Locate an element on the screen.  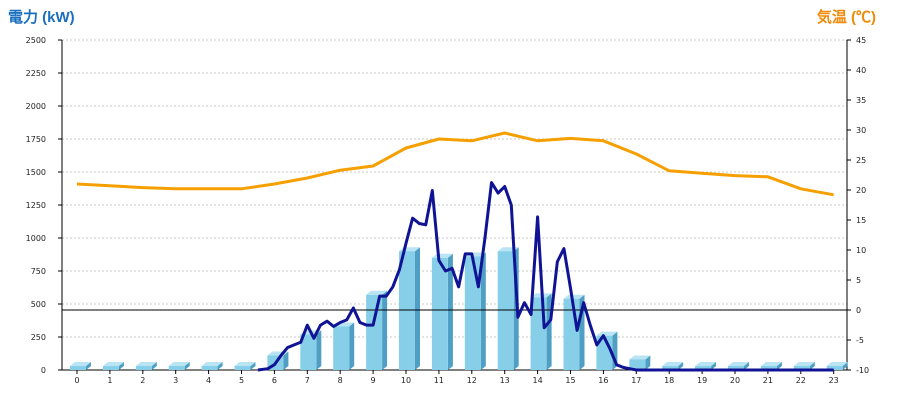
x-tick-label: 16 is located at coordinates (603, 380).